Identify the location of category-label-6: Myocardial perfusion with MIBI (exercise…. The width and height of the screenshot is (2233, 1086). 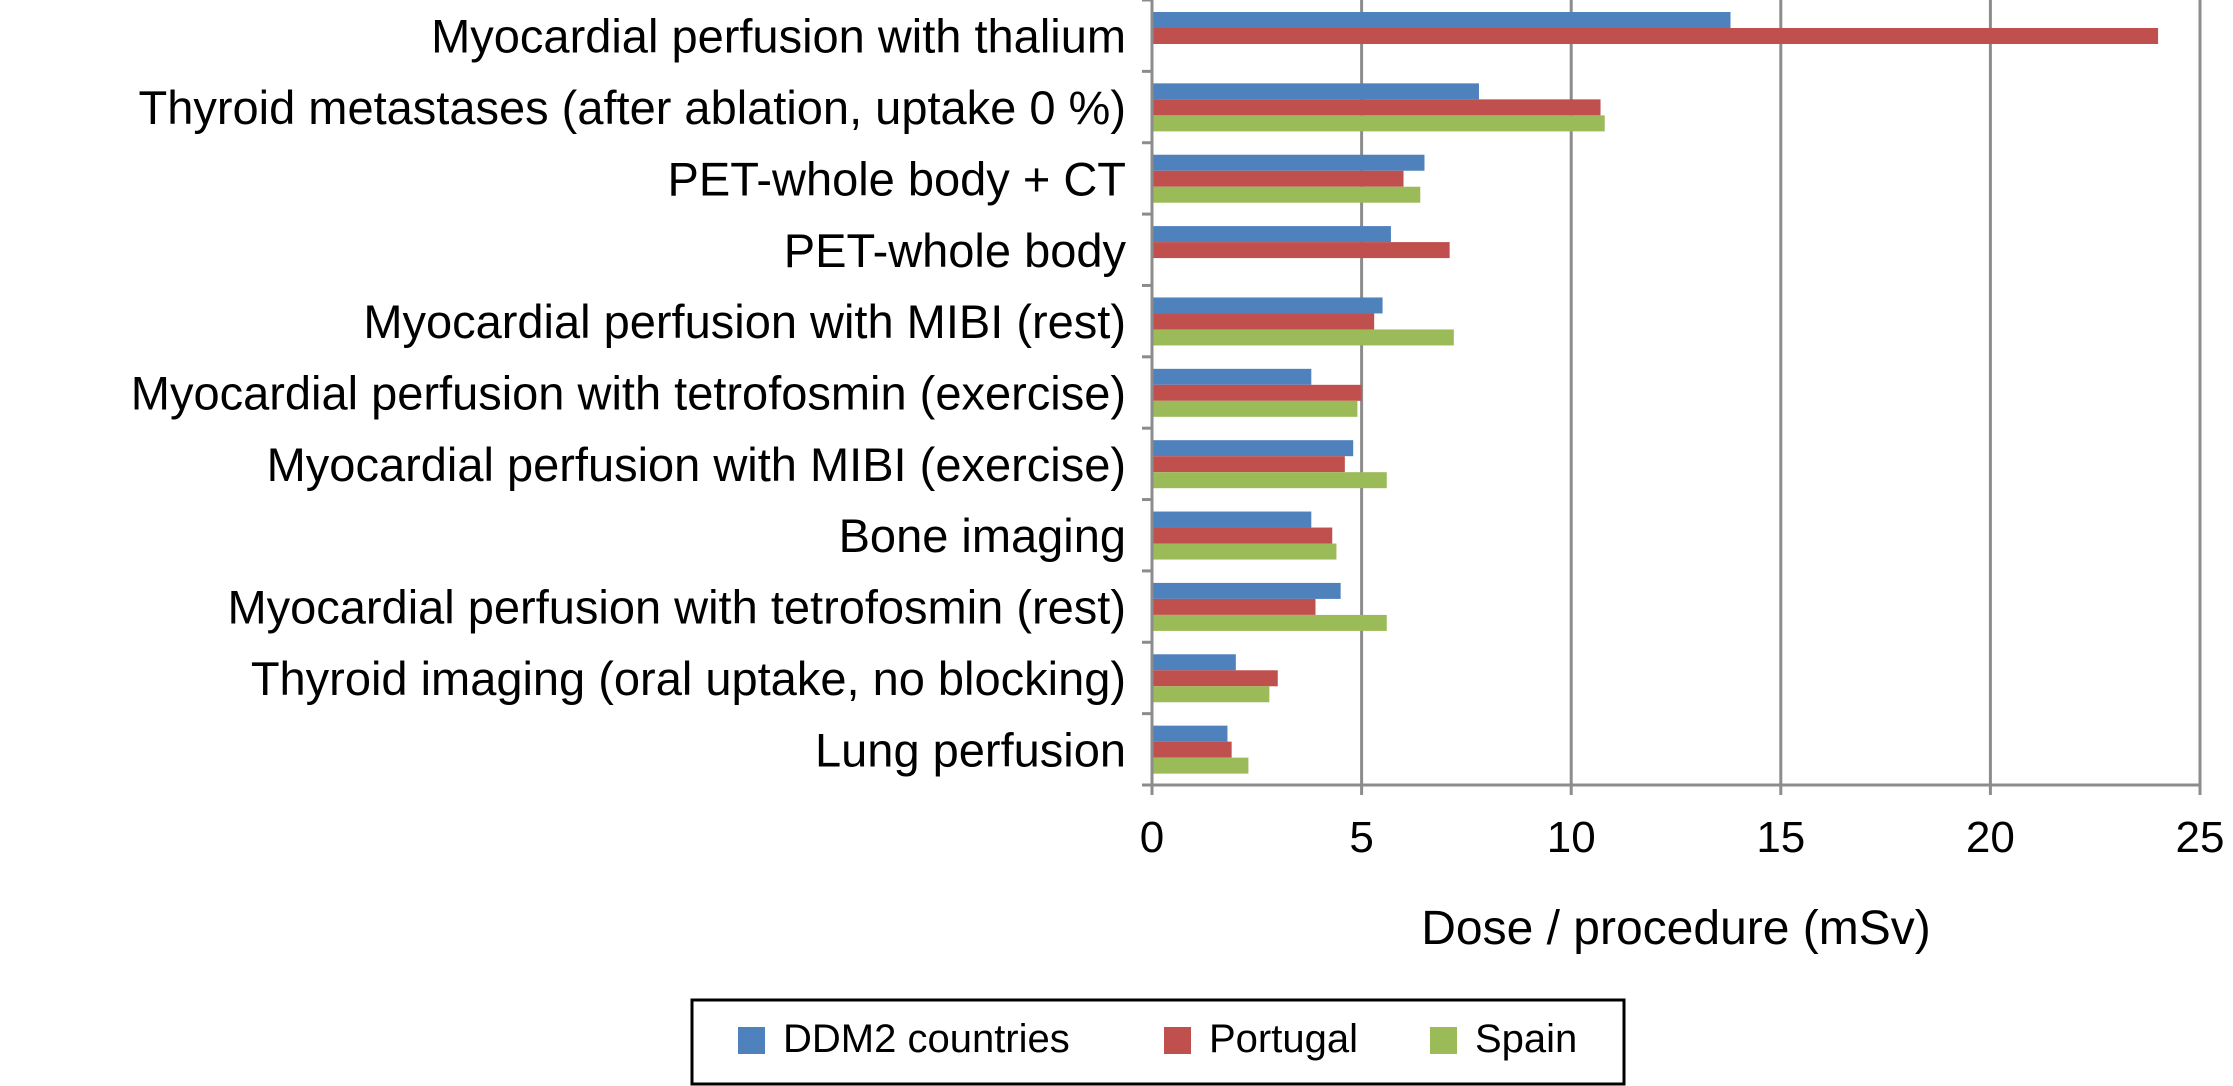
(696, 464).